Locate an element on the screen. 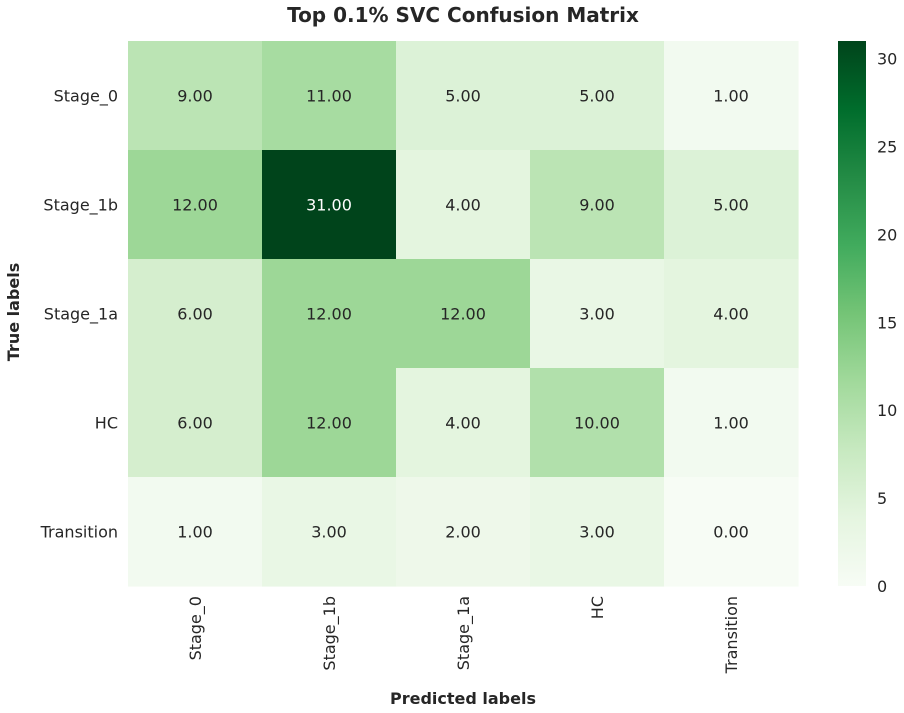 This screenshot has width=904, height=713. y-axis-tick-labels: Stage_0 Stage_1b Stage_1a HC Transition is located at coordinates (79, 314).